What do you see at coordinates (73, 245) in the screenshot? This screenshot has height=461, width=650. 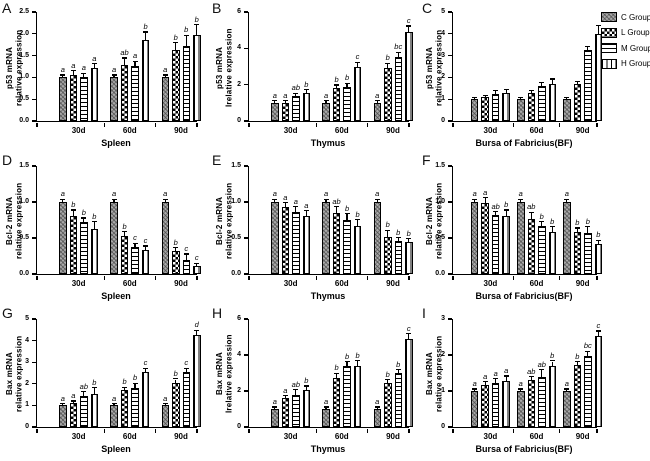 I see `bar-l-30d` at bounding box center [73, 245].